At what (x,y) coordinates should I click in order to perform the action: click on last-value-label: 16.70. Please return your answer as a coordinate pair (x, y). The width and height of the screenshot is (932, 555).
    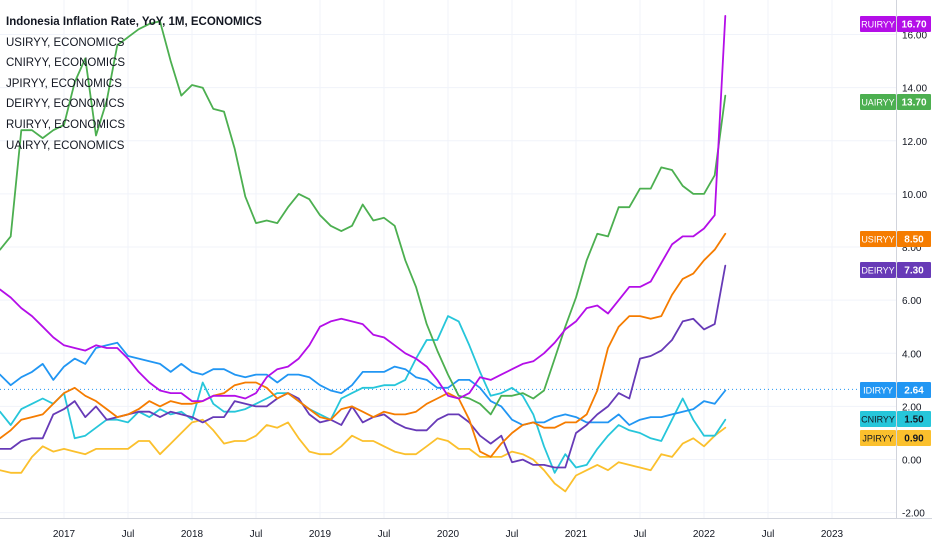
    Looking at the image, I should click on (913, 25).